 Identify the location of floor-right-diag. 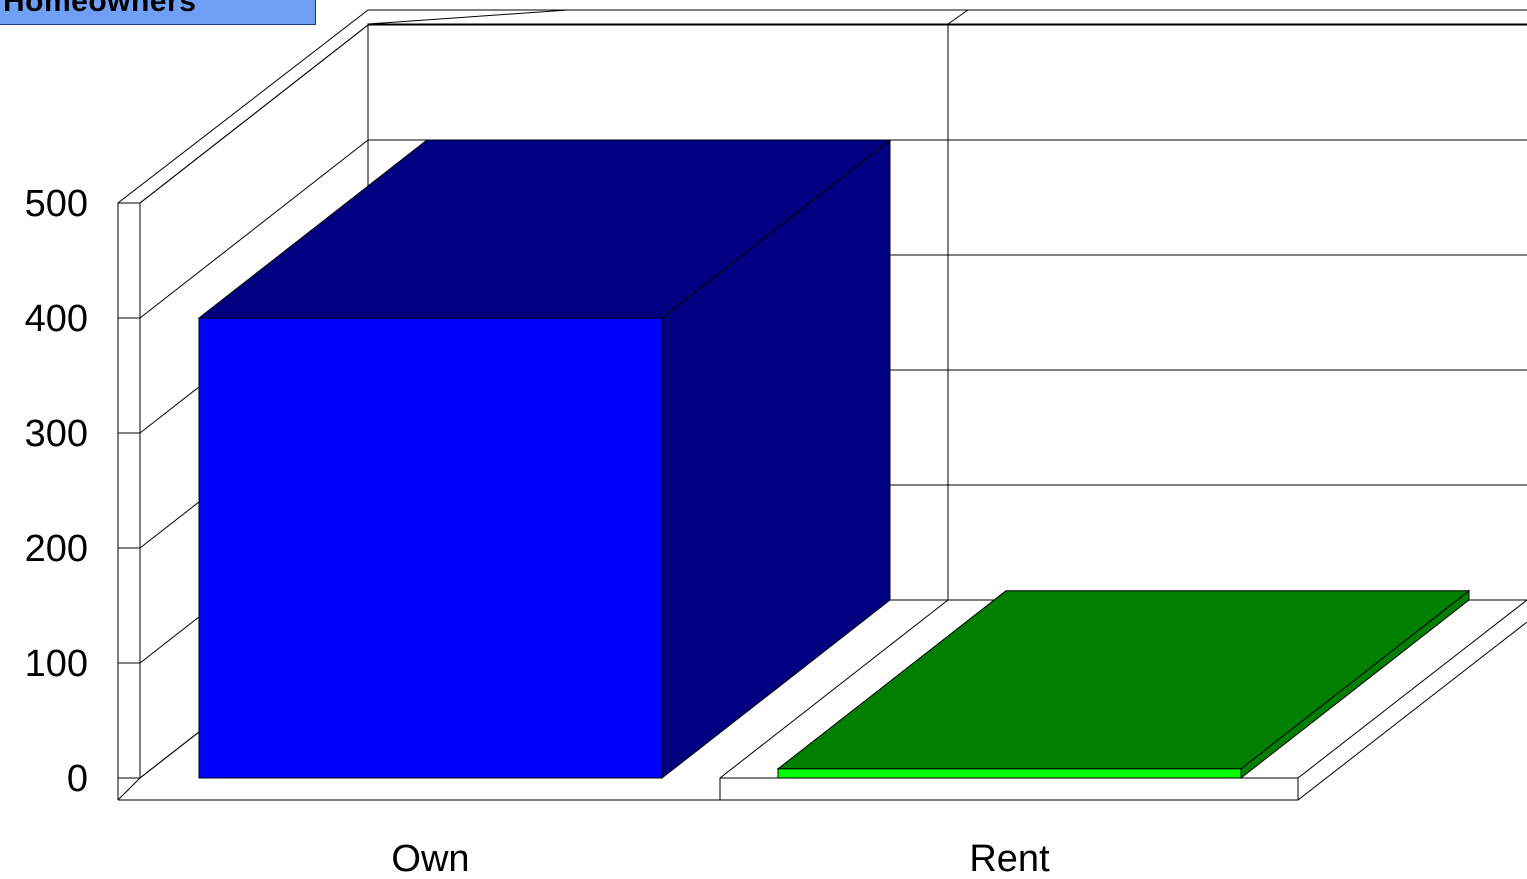
(1412, 689).